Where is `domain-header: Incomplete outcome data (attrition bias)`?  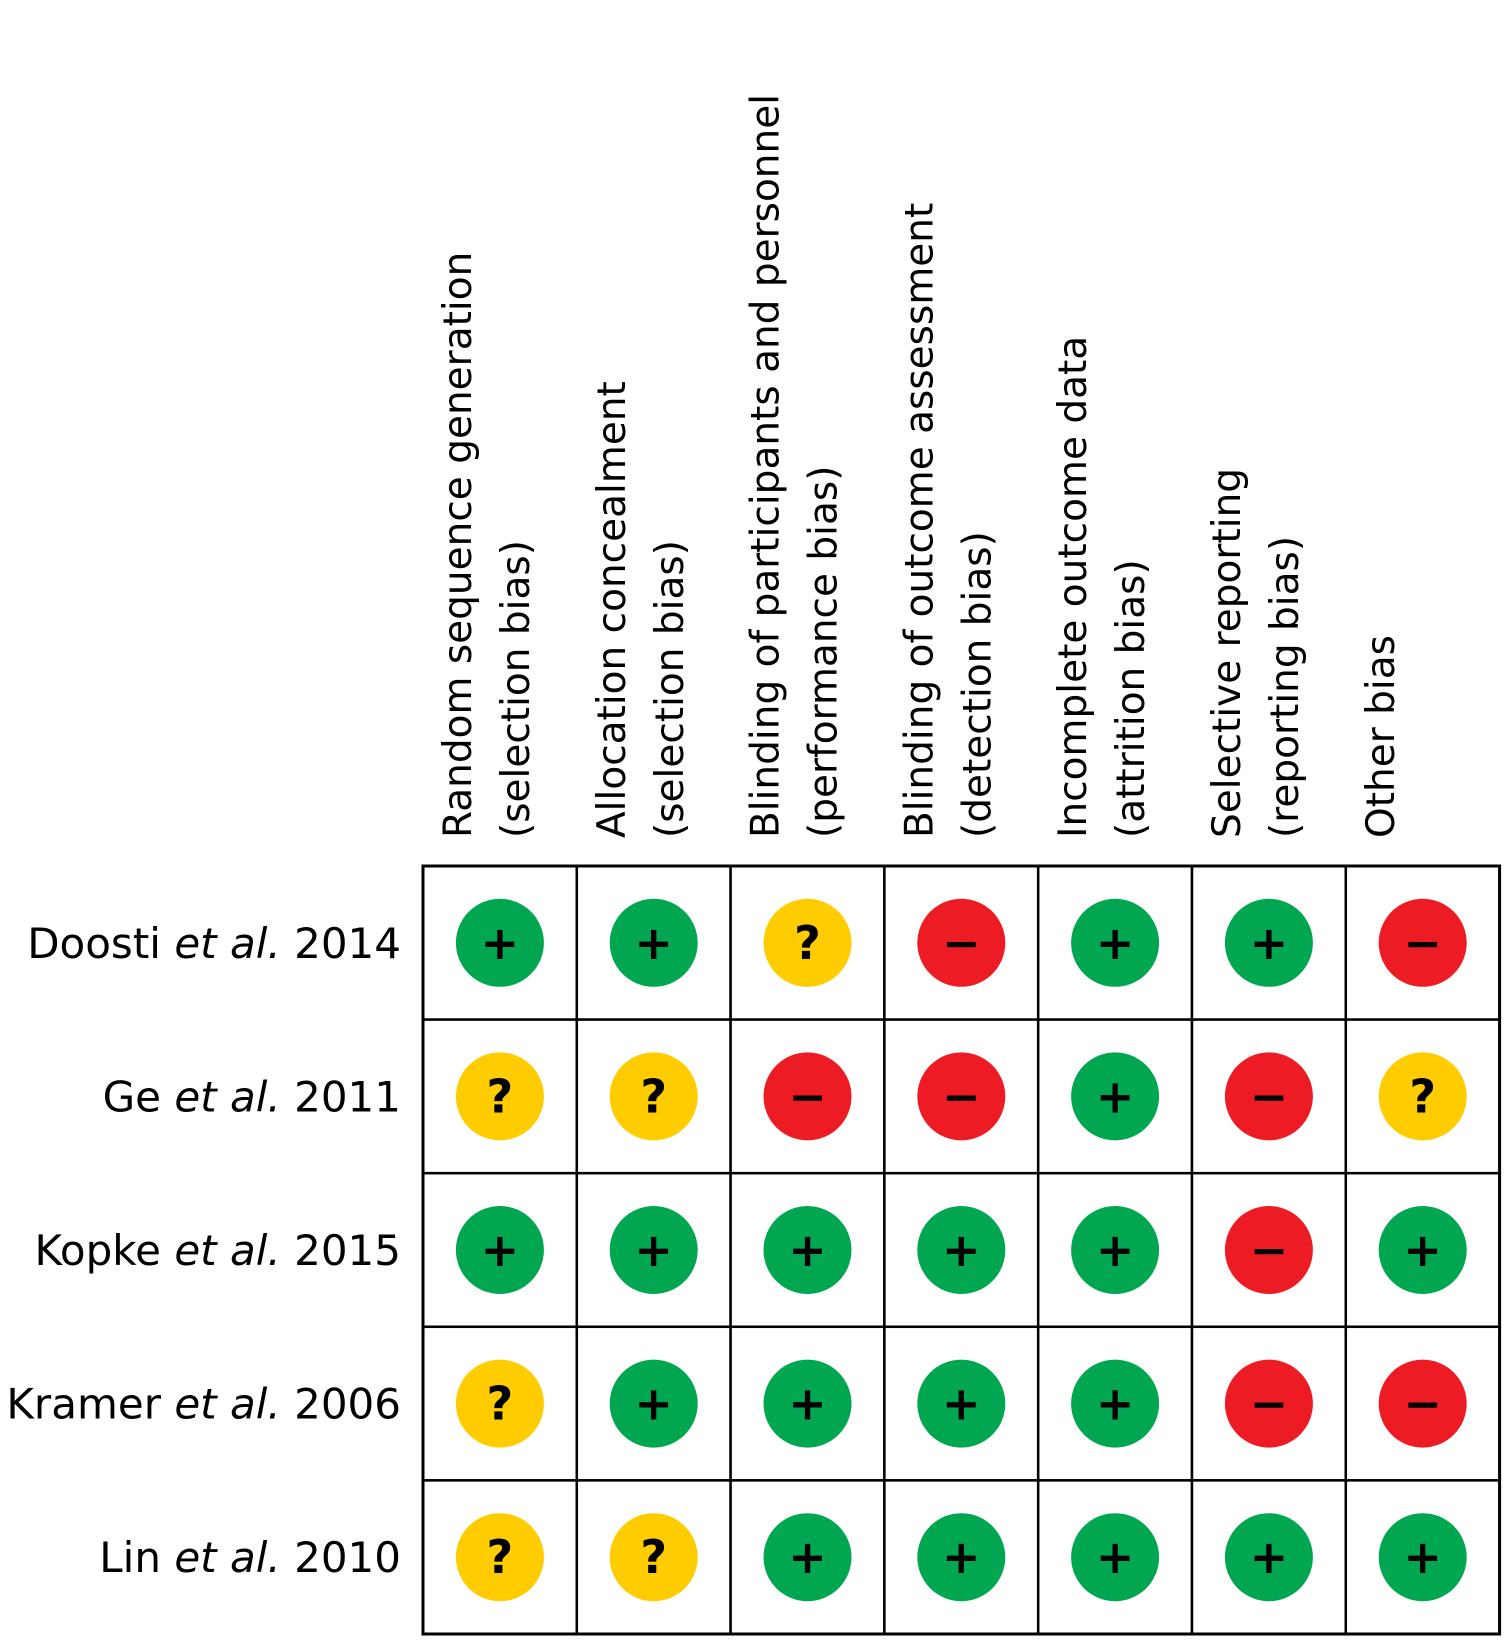 domain-header: Incomplete outcome data (attrition bias) is located at coordinates (1102, 587).